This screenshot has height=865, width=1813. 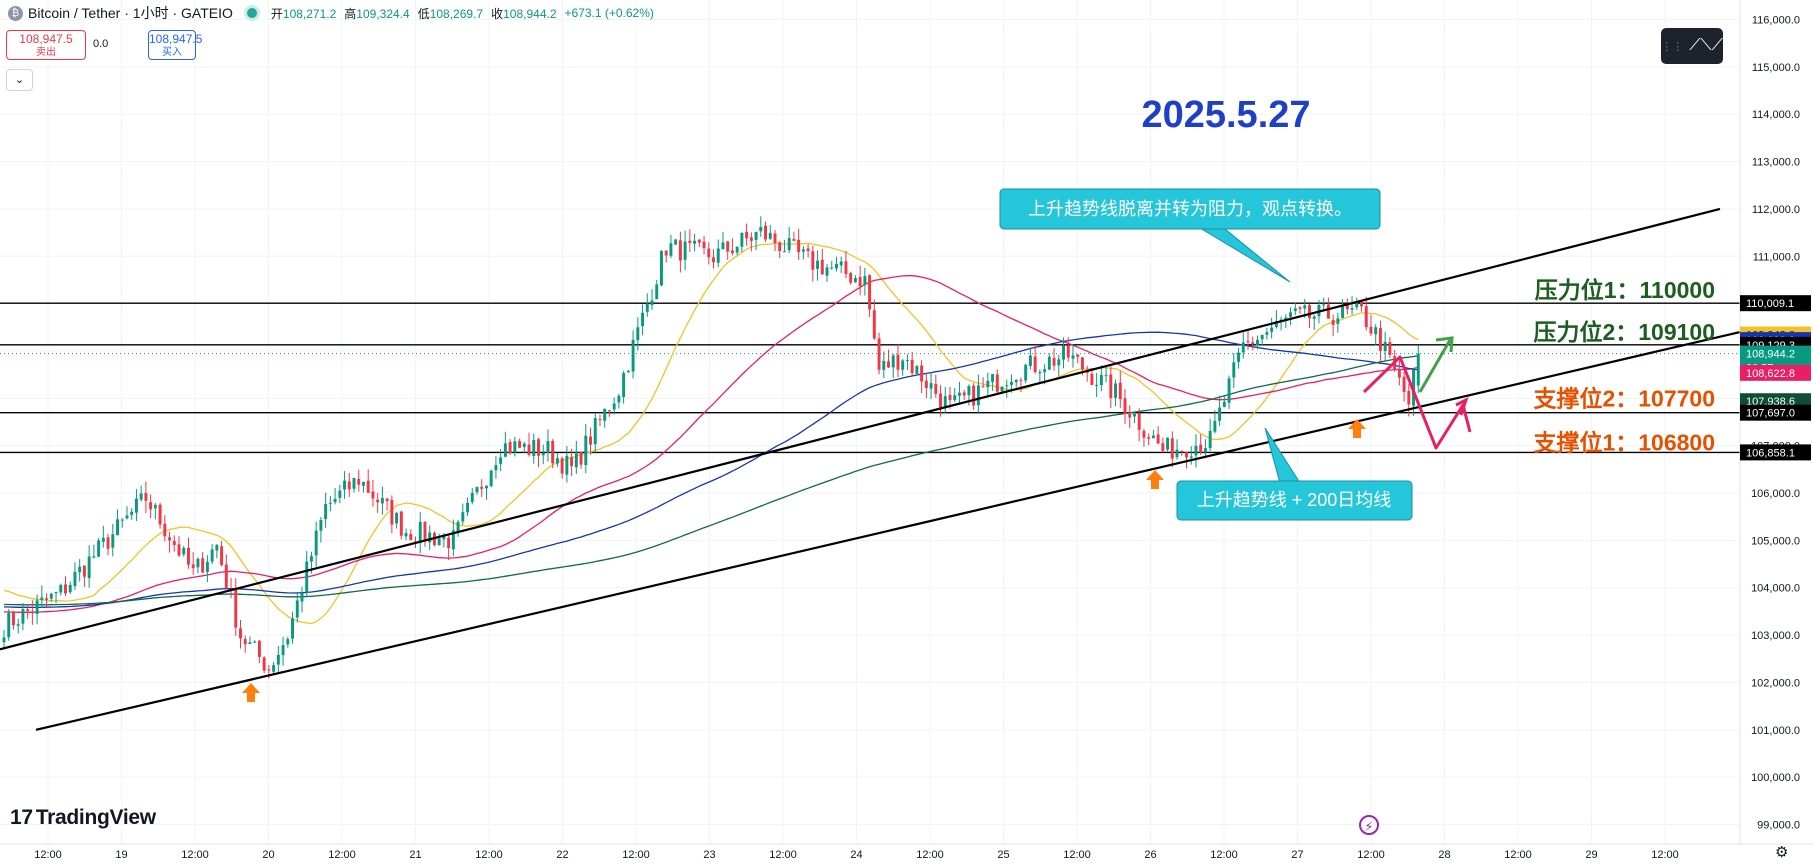 I want to click on price-tick-label: 102,000.0, so click(x=1775, y=683).